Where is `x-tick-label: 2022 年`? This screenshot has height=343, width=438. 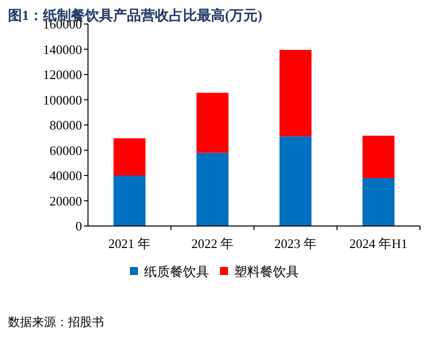
x-tick-label: 2022 年 is located at coordinates (212, 243).